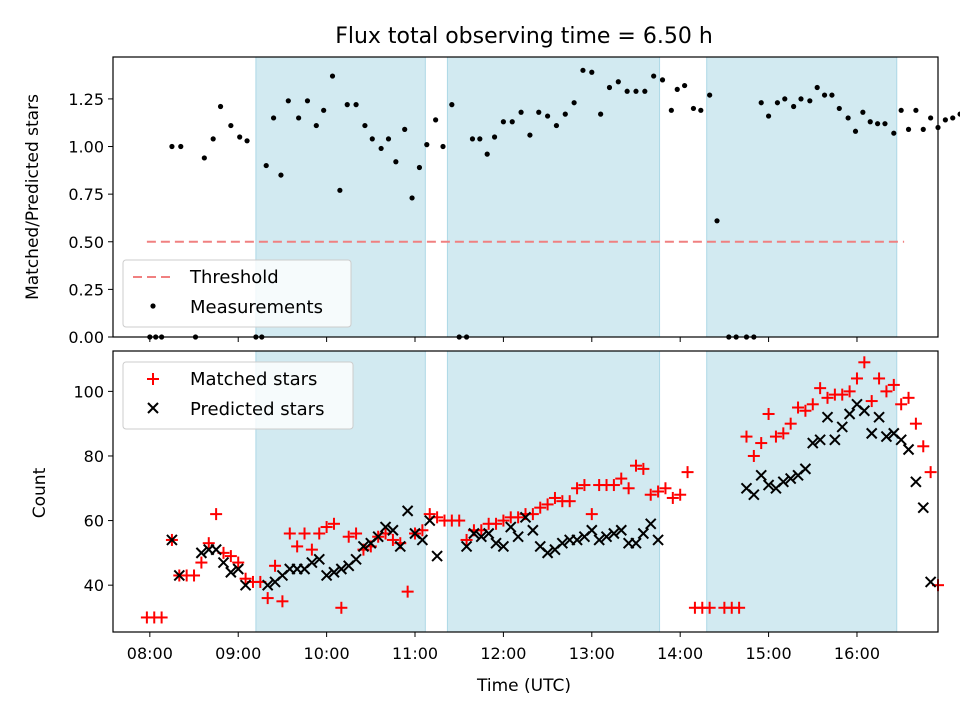 This screenshot has height=720, width=960. What do you see at coordinates (150, 653) in the screenshot?
I see `x-tick-label: 08:00` at bounding box center [150, 653].